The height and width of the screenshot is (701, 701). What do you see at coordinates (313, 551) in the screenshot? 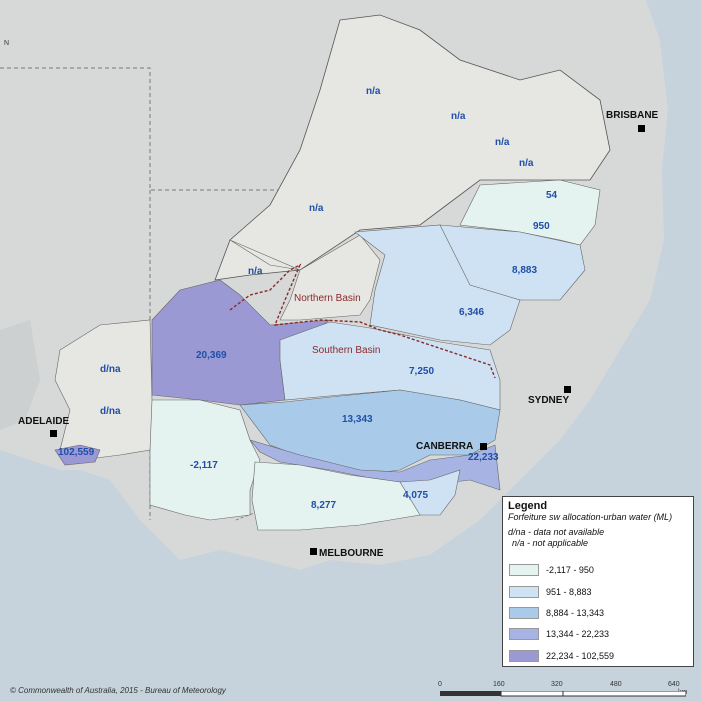
I see `melbourne-marker` at bounding box center [313, 551].